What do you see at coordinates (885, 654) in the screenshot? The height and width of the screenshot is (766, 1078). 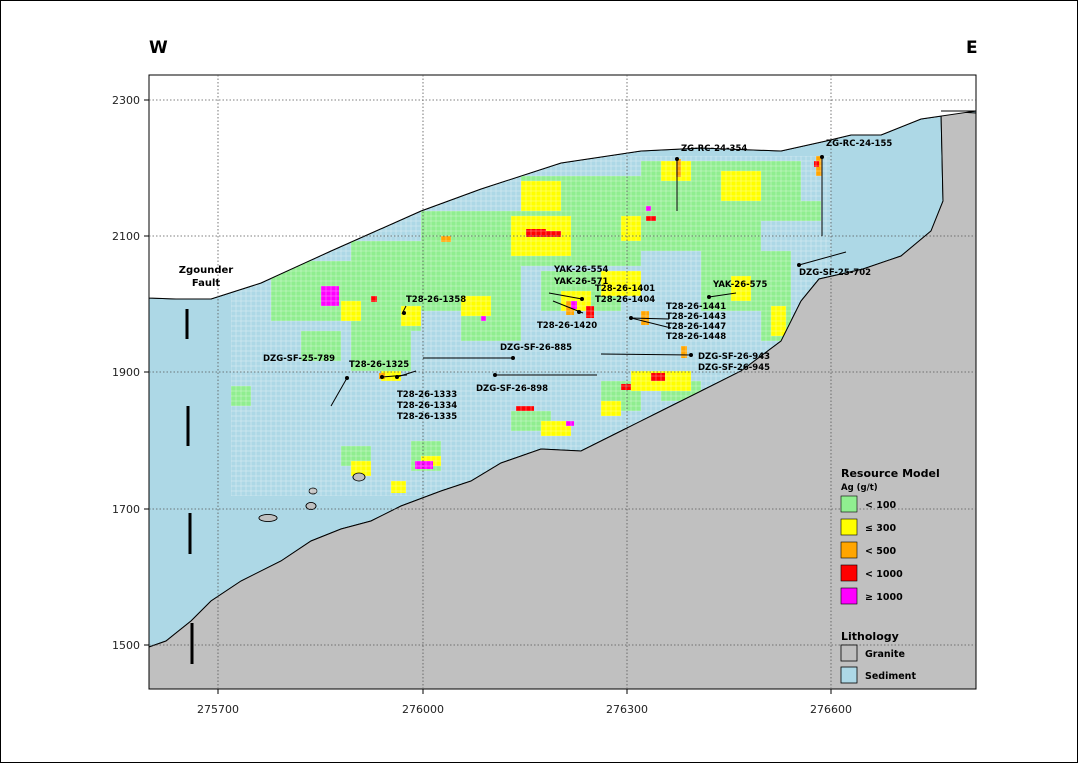 I see `lithology-label: Granite` at bounding box center [885, 654].